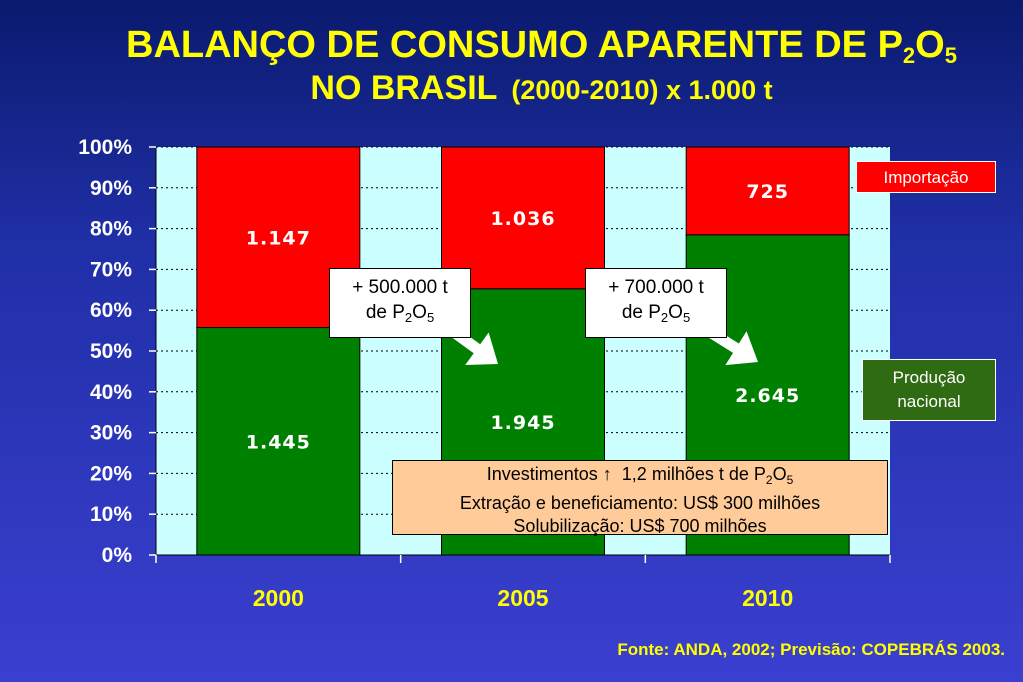 Image resolution: width=1023 pixels, height=682 pixels. What do you see at coordinates (111, 269) in the screenshot?
I see `y-tick-label: 70%` at bounding box center [111, 269].